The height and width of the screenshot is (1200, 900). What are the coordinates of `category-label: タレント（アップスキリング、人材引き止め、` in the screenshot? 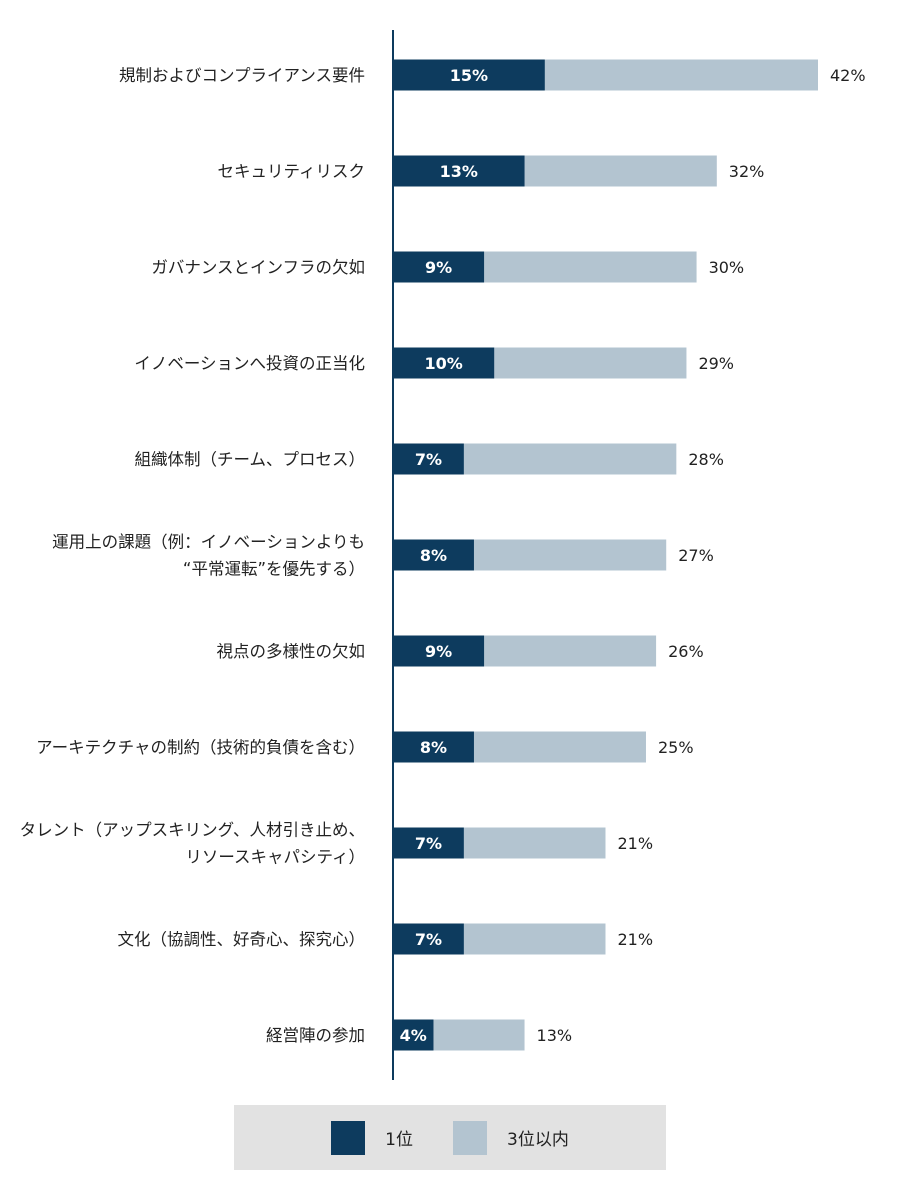 It's located at (192, 830).